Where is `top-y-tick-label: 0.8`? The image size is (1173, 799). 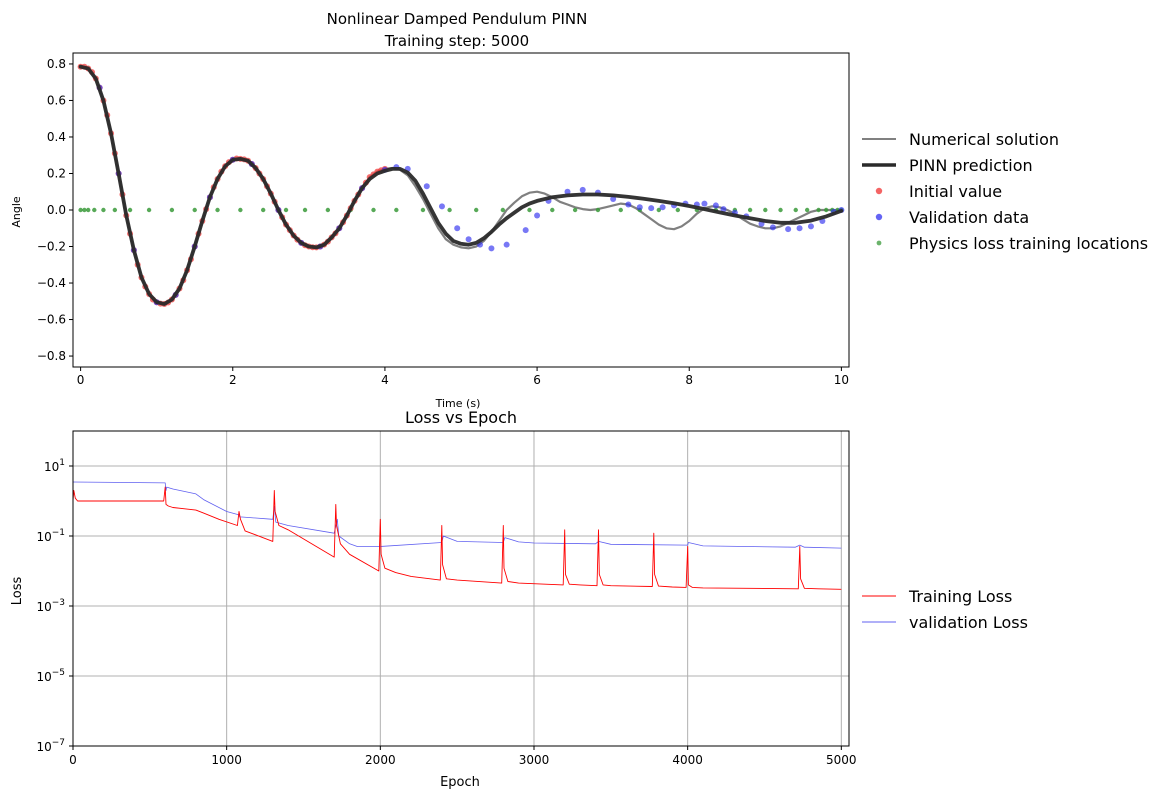 top-y-tick-label: 0.8 is located at coordinates (56, 64).